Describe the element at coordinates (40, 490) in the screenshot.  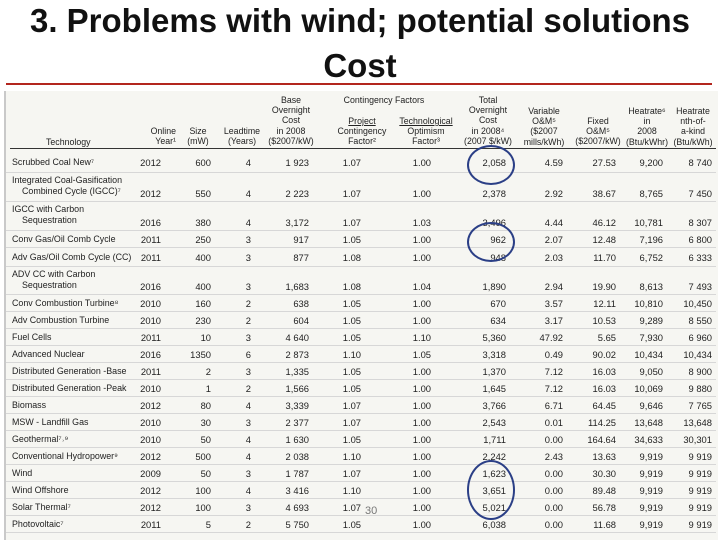
I see `technology-name-line: Wind Offshore` at that location.